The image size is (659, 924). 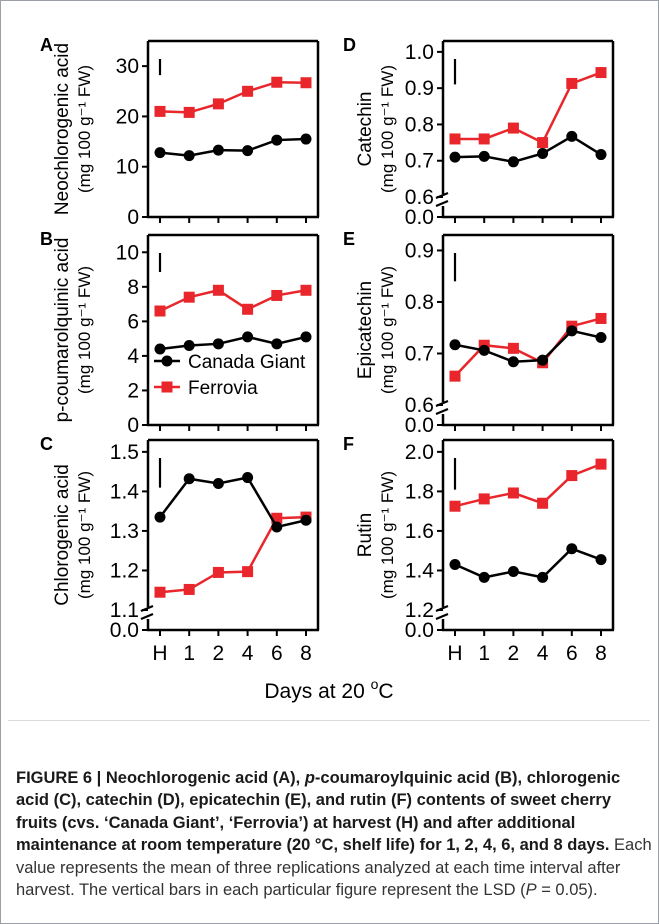 What do you see at coordinates (419, 250) in the screenshot?
I see `y-tick-label: 0.9` at bounding box center [419, 250].